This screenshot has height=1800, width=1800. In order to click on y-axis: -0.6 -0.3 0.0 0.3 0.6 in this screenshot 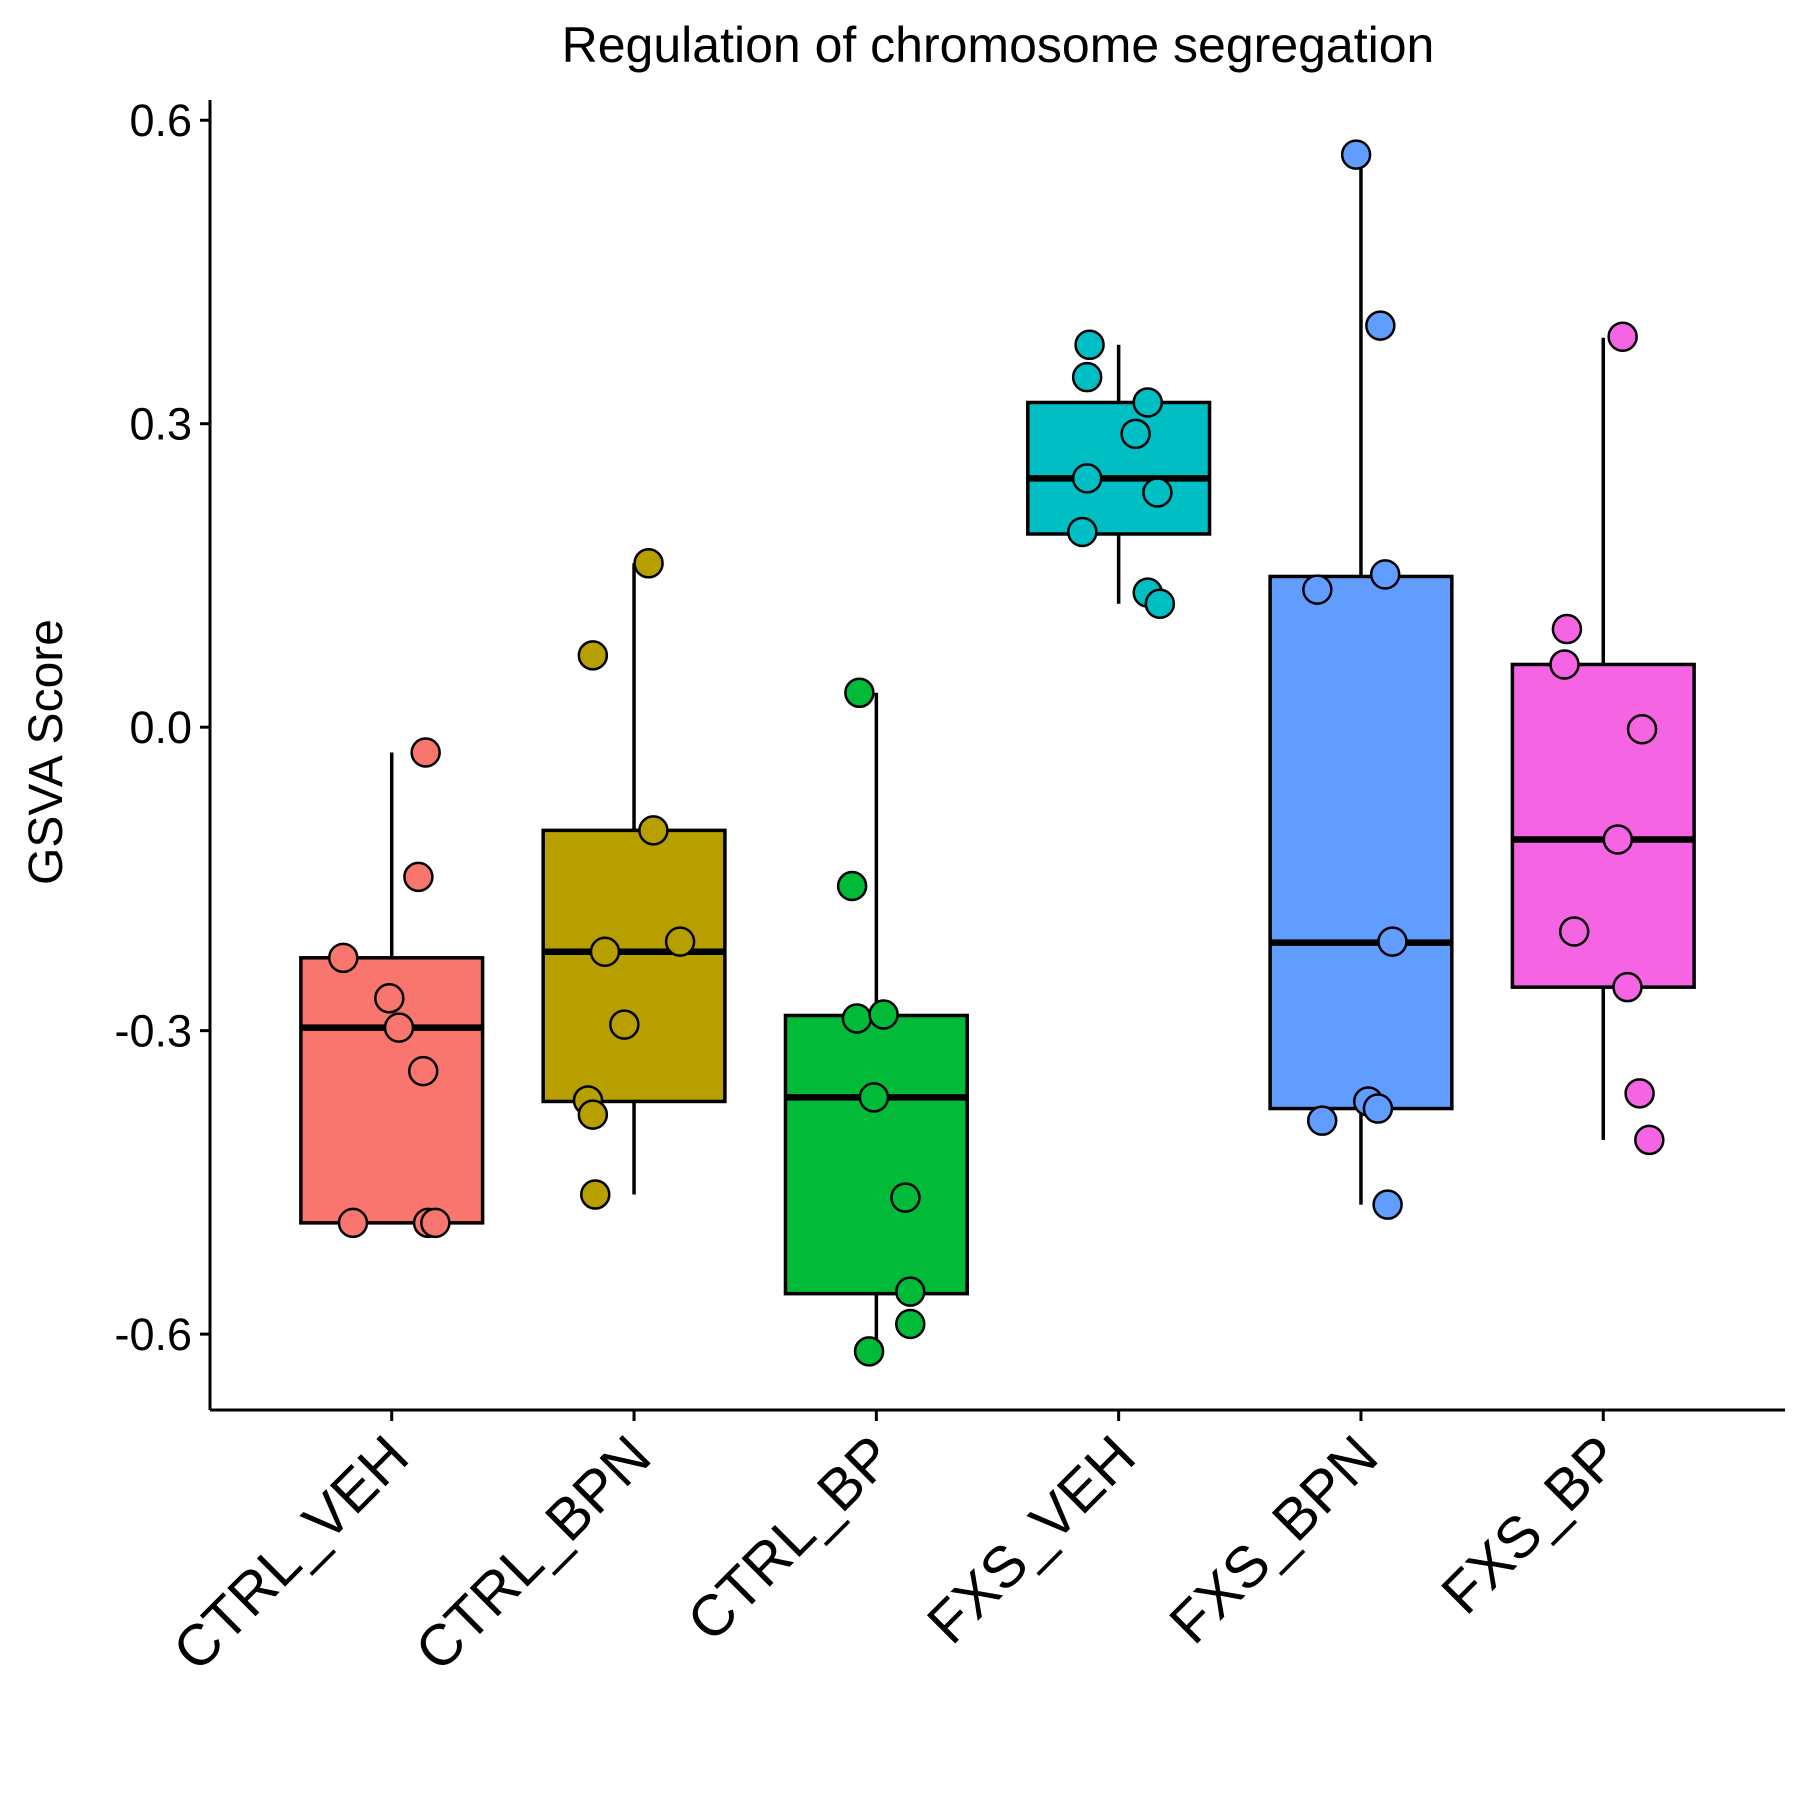, I will do `click(163, 752)`.